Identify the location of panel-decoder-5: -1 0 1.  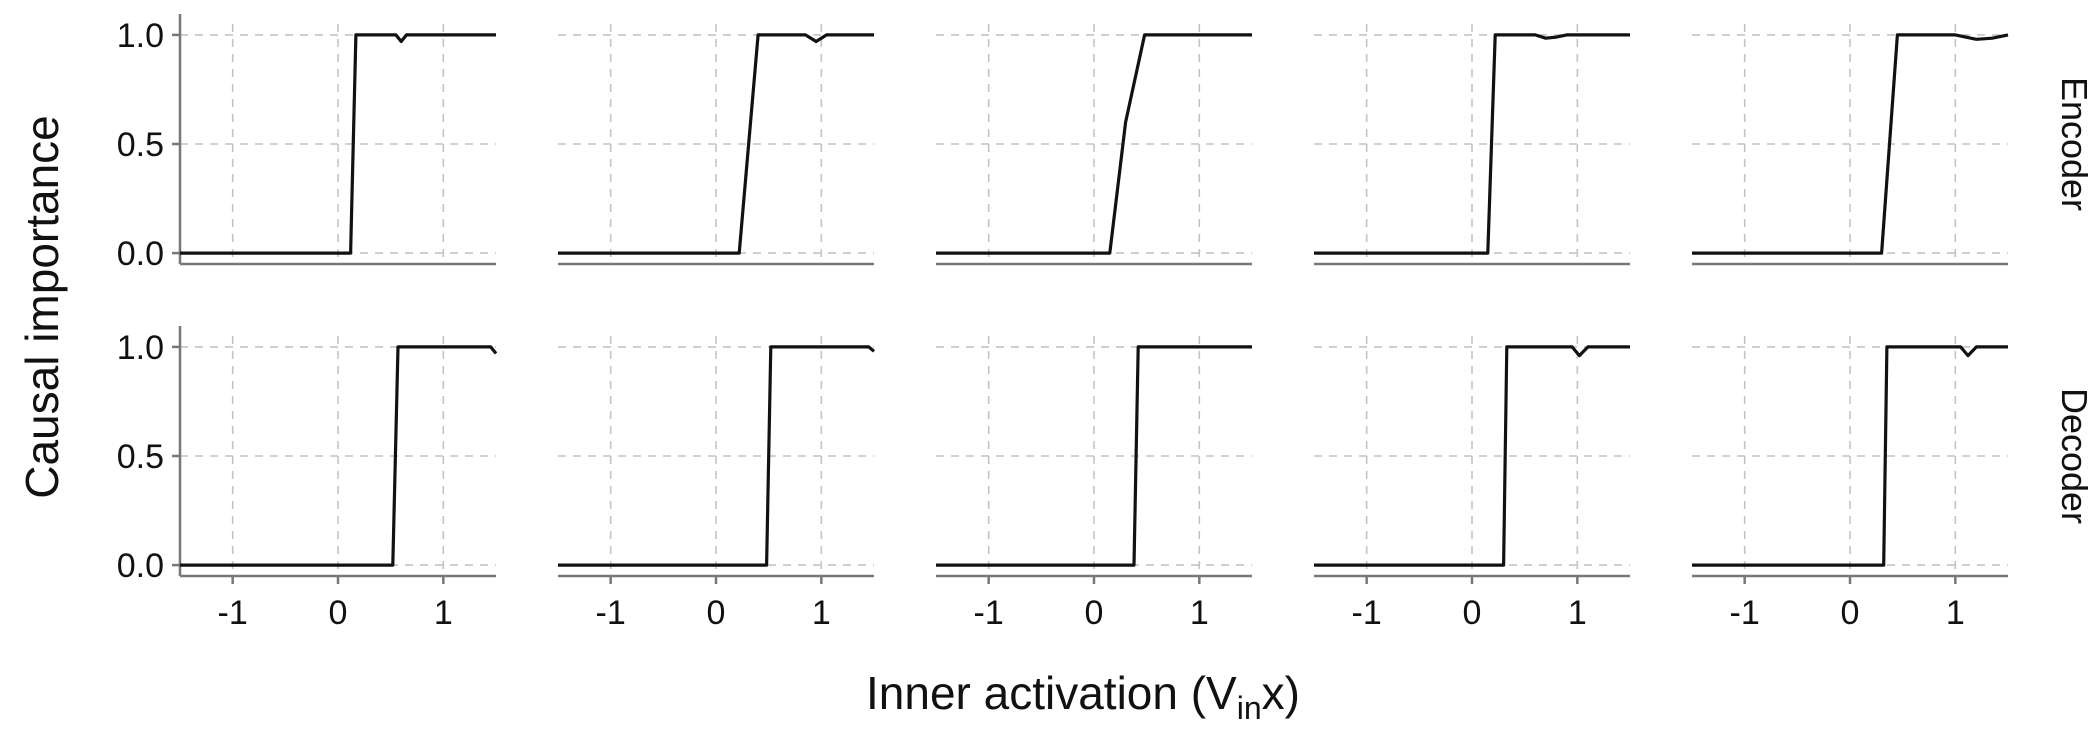
(1850, 484).